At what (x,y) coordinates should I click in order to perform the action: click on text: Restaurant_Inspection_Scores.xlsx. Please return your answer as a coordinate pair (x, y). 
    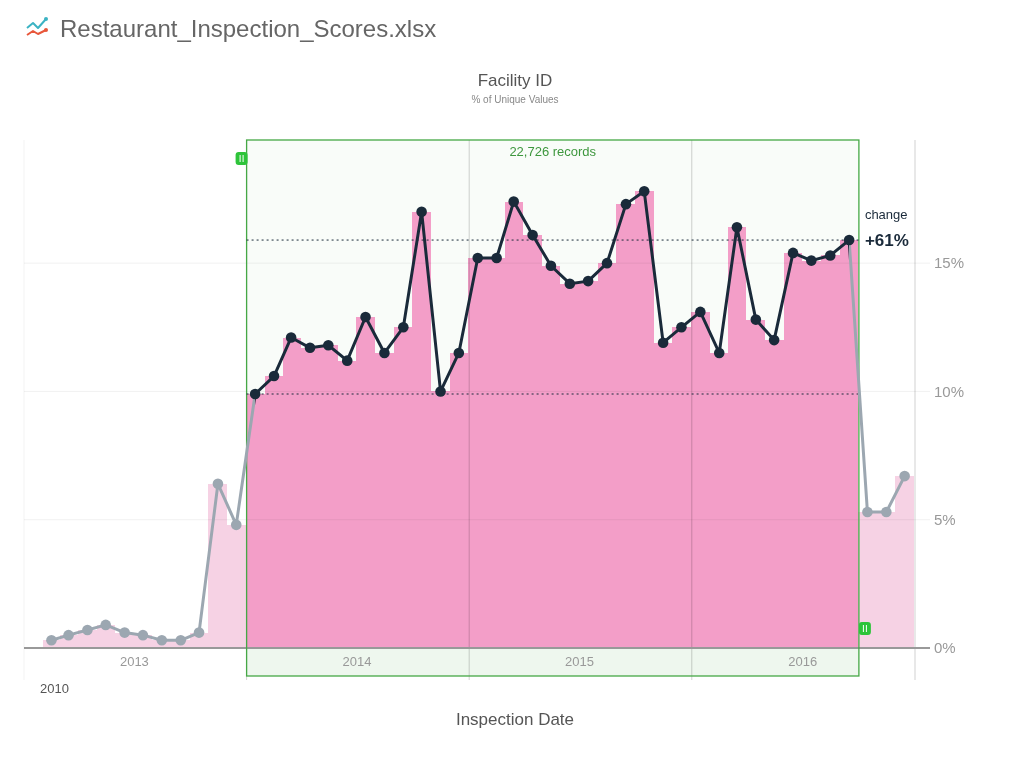
    Looking at the image, I should click on (248, 28).